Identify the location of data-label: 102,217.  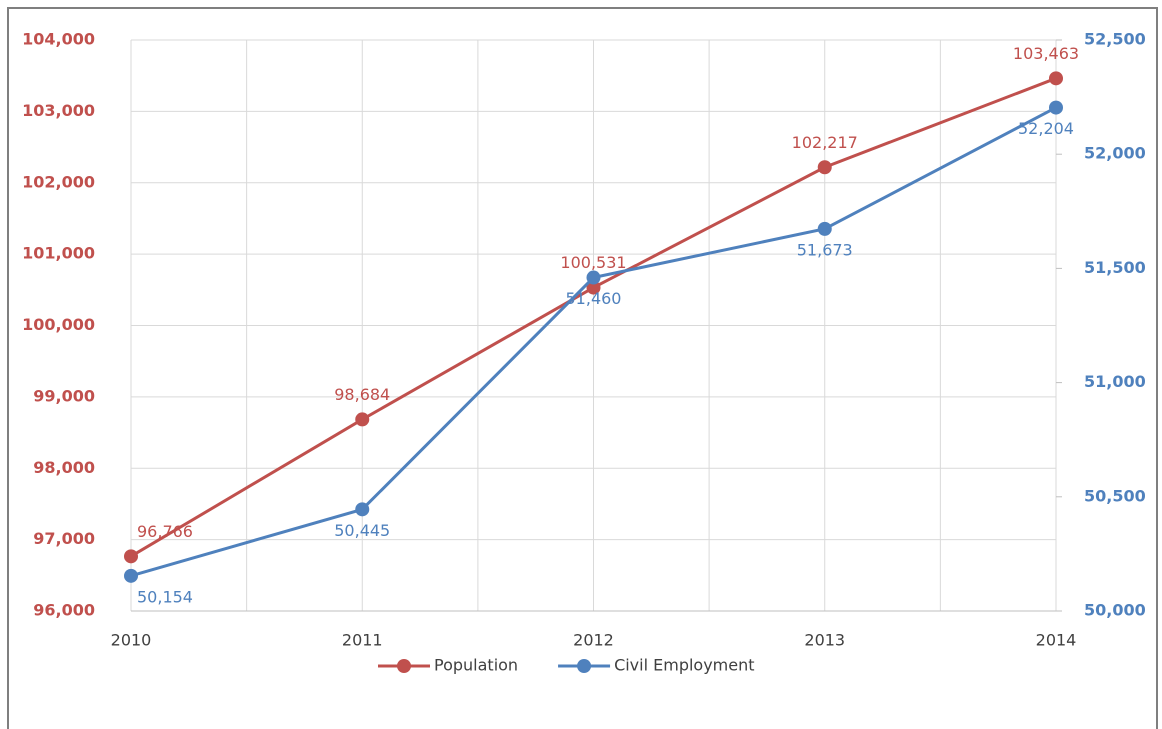
(825, 142).